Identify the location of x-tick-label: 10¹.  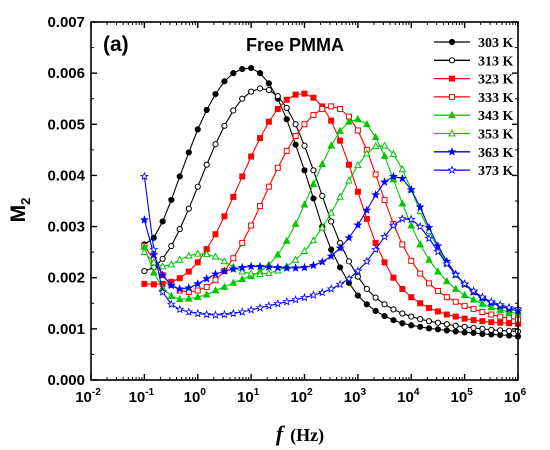
(248, 396).